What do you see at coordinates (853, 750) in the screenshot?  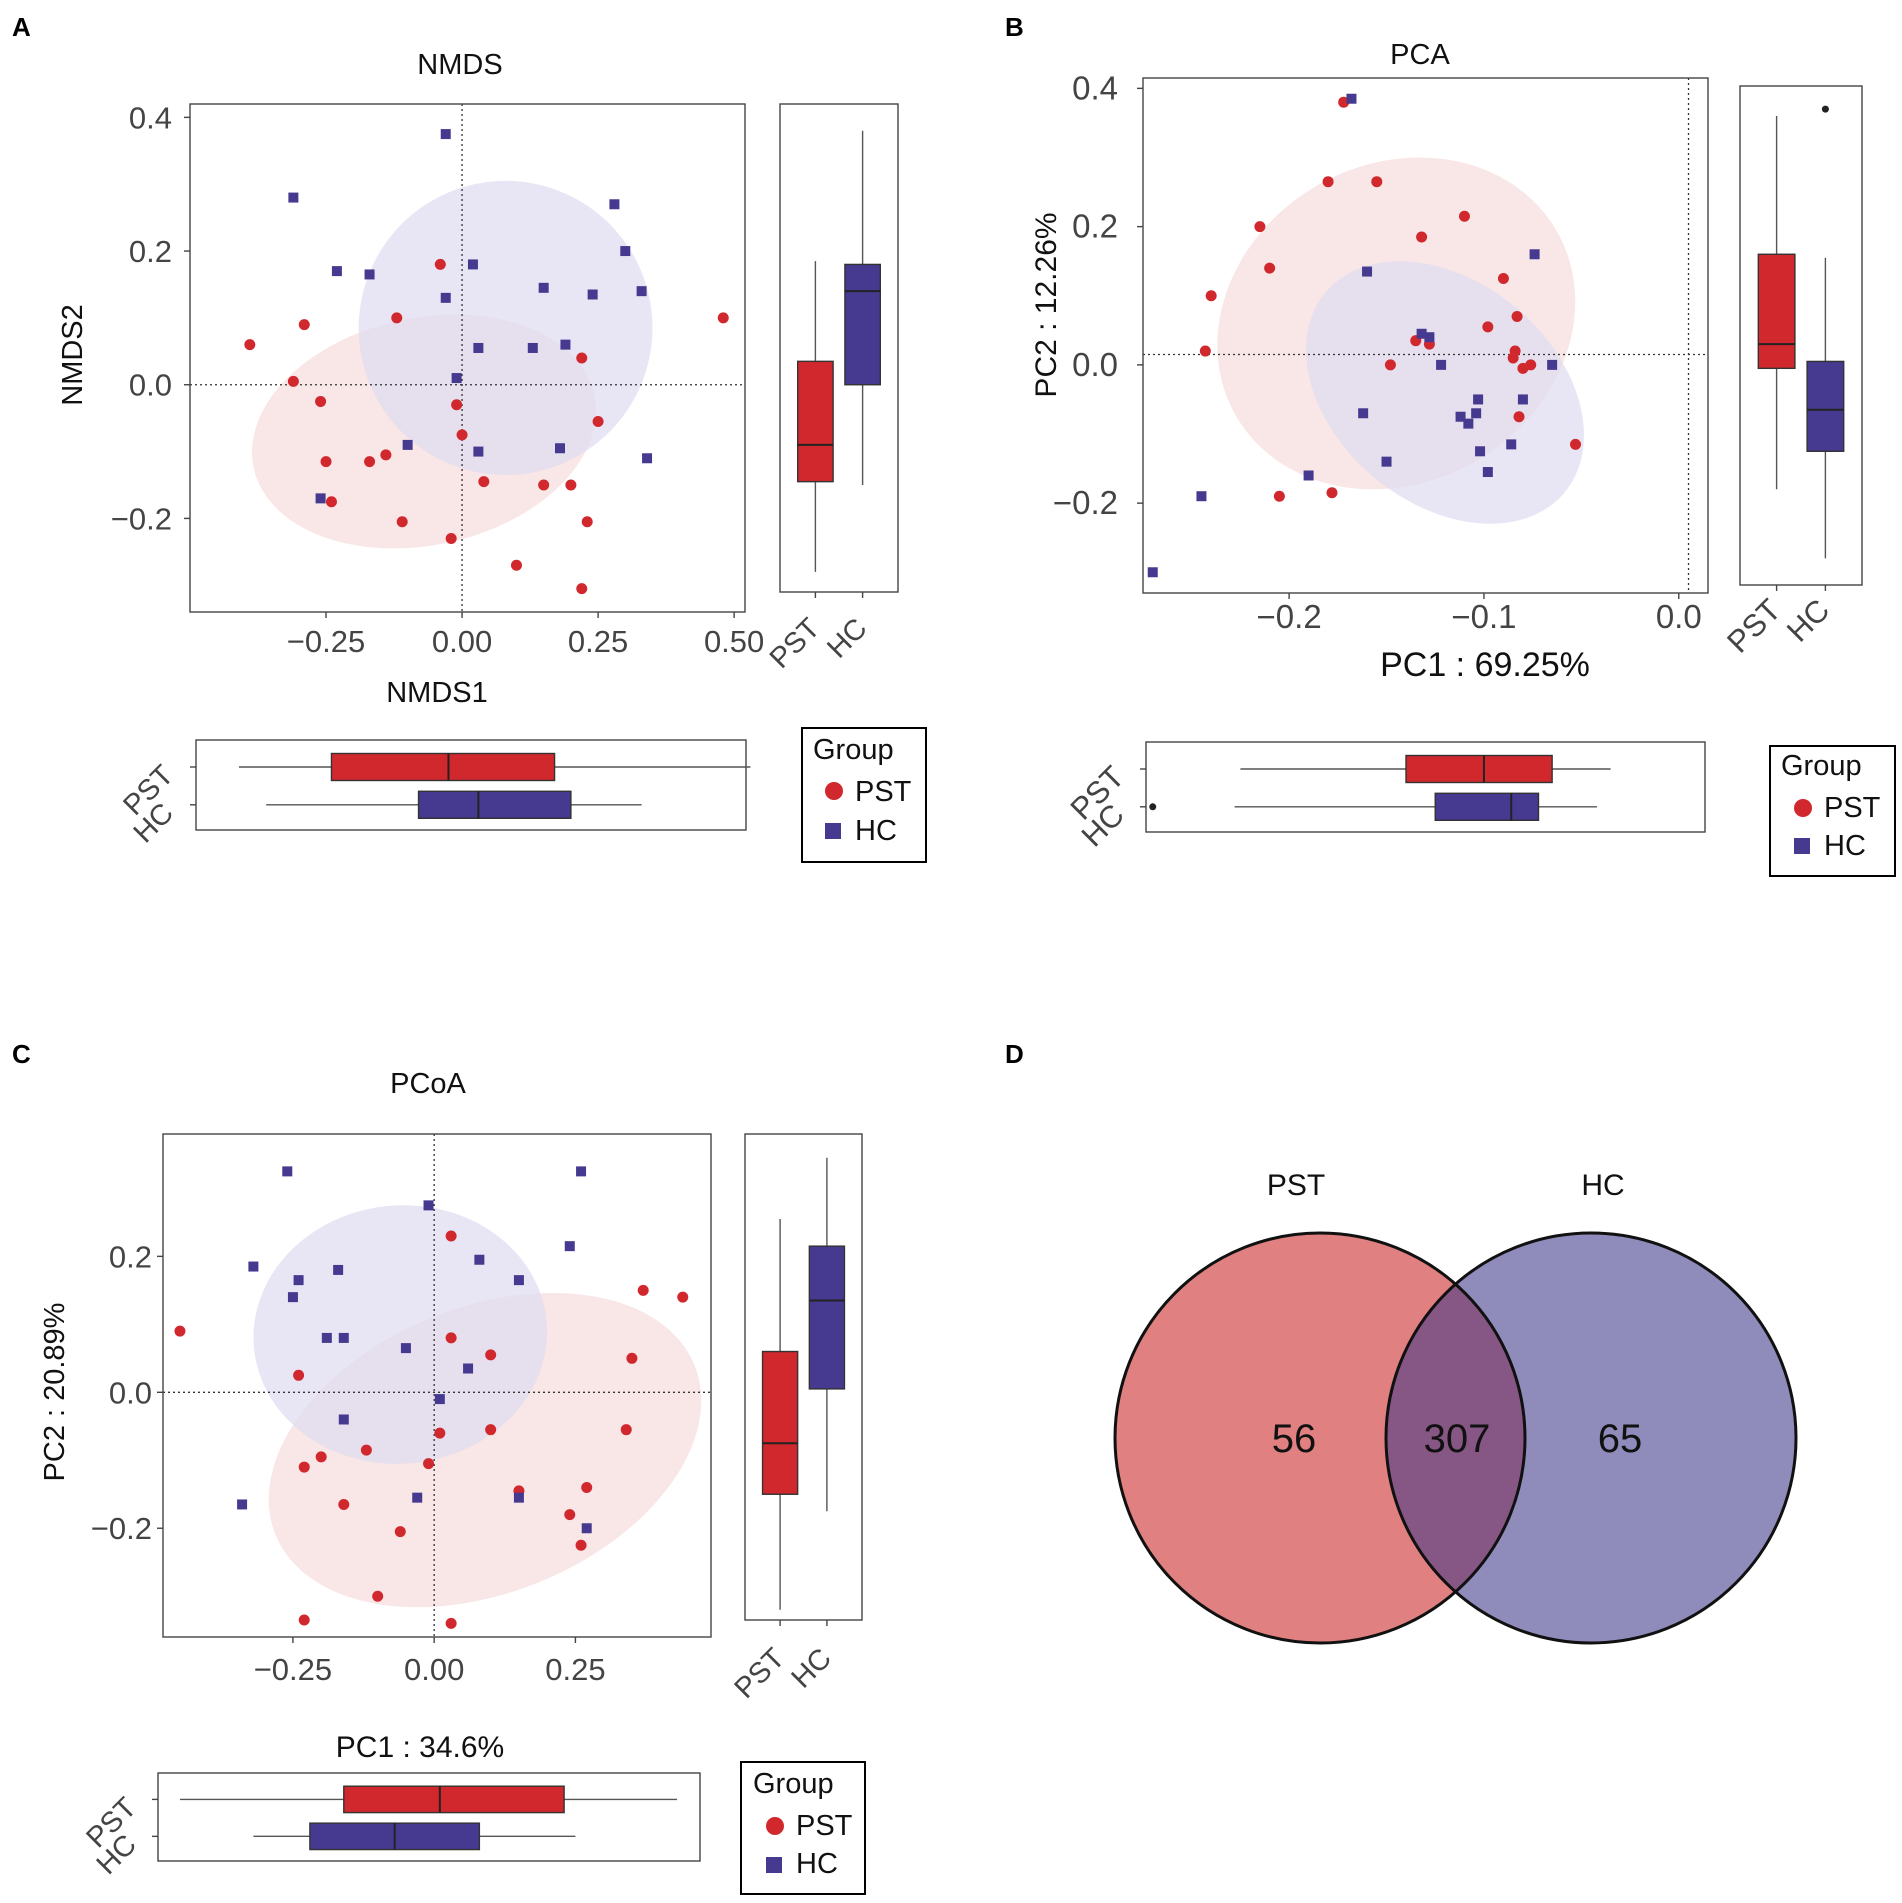 I see `legend-title: Group` at bounding box center [853, 750].